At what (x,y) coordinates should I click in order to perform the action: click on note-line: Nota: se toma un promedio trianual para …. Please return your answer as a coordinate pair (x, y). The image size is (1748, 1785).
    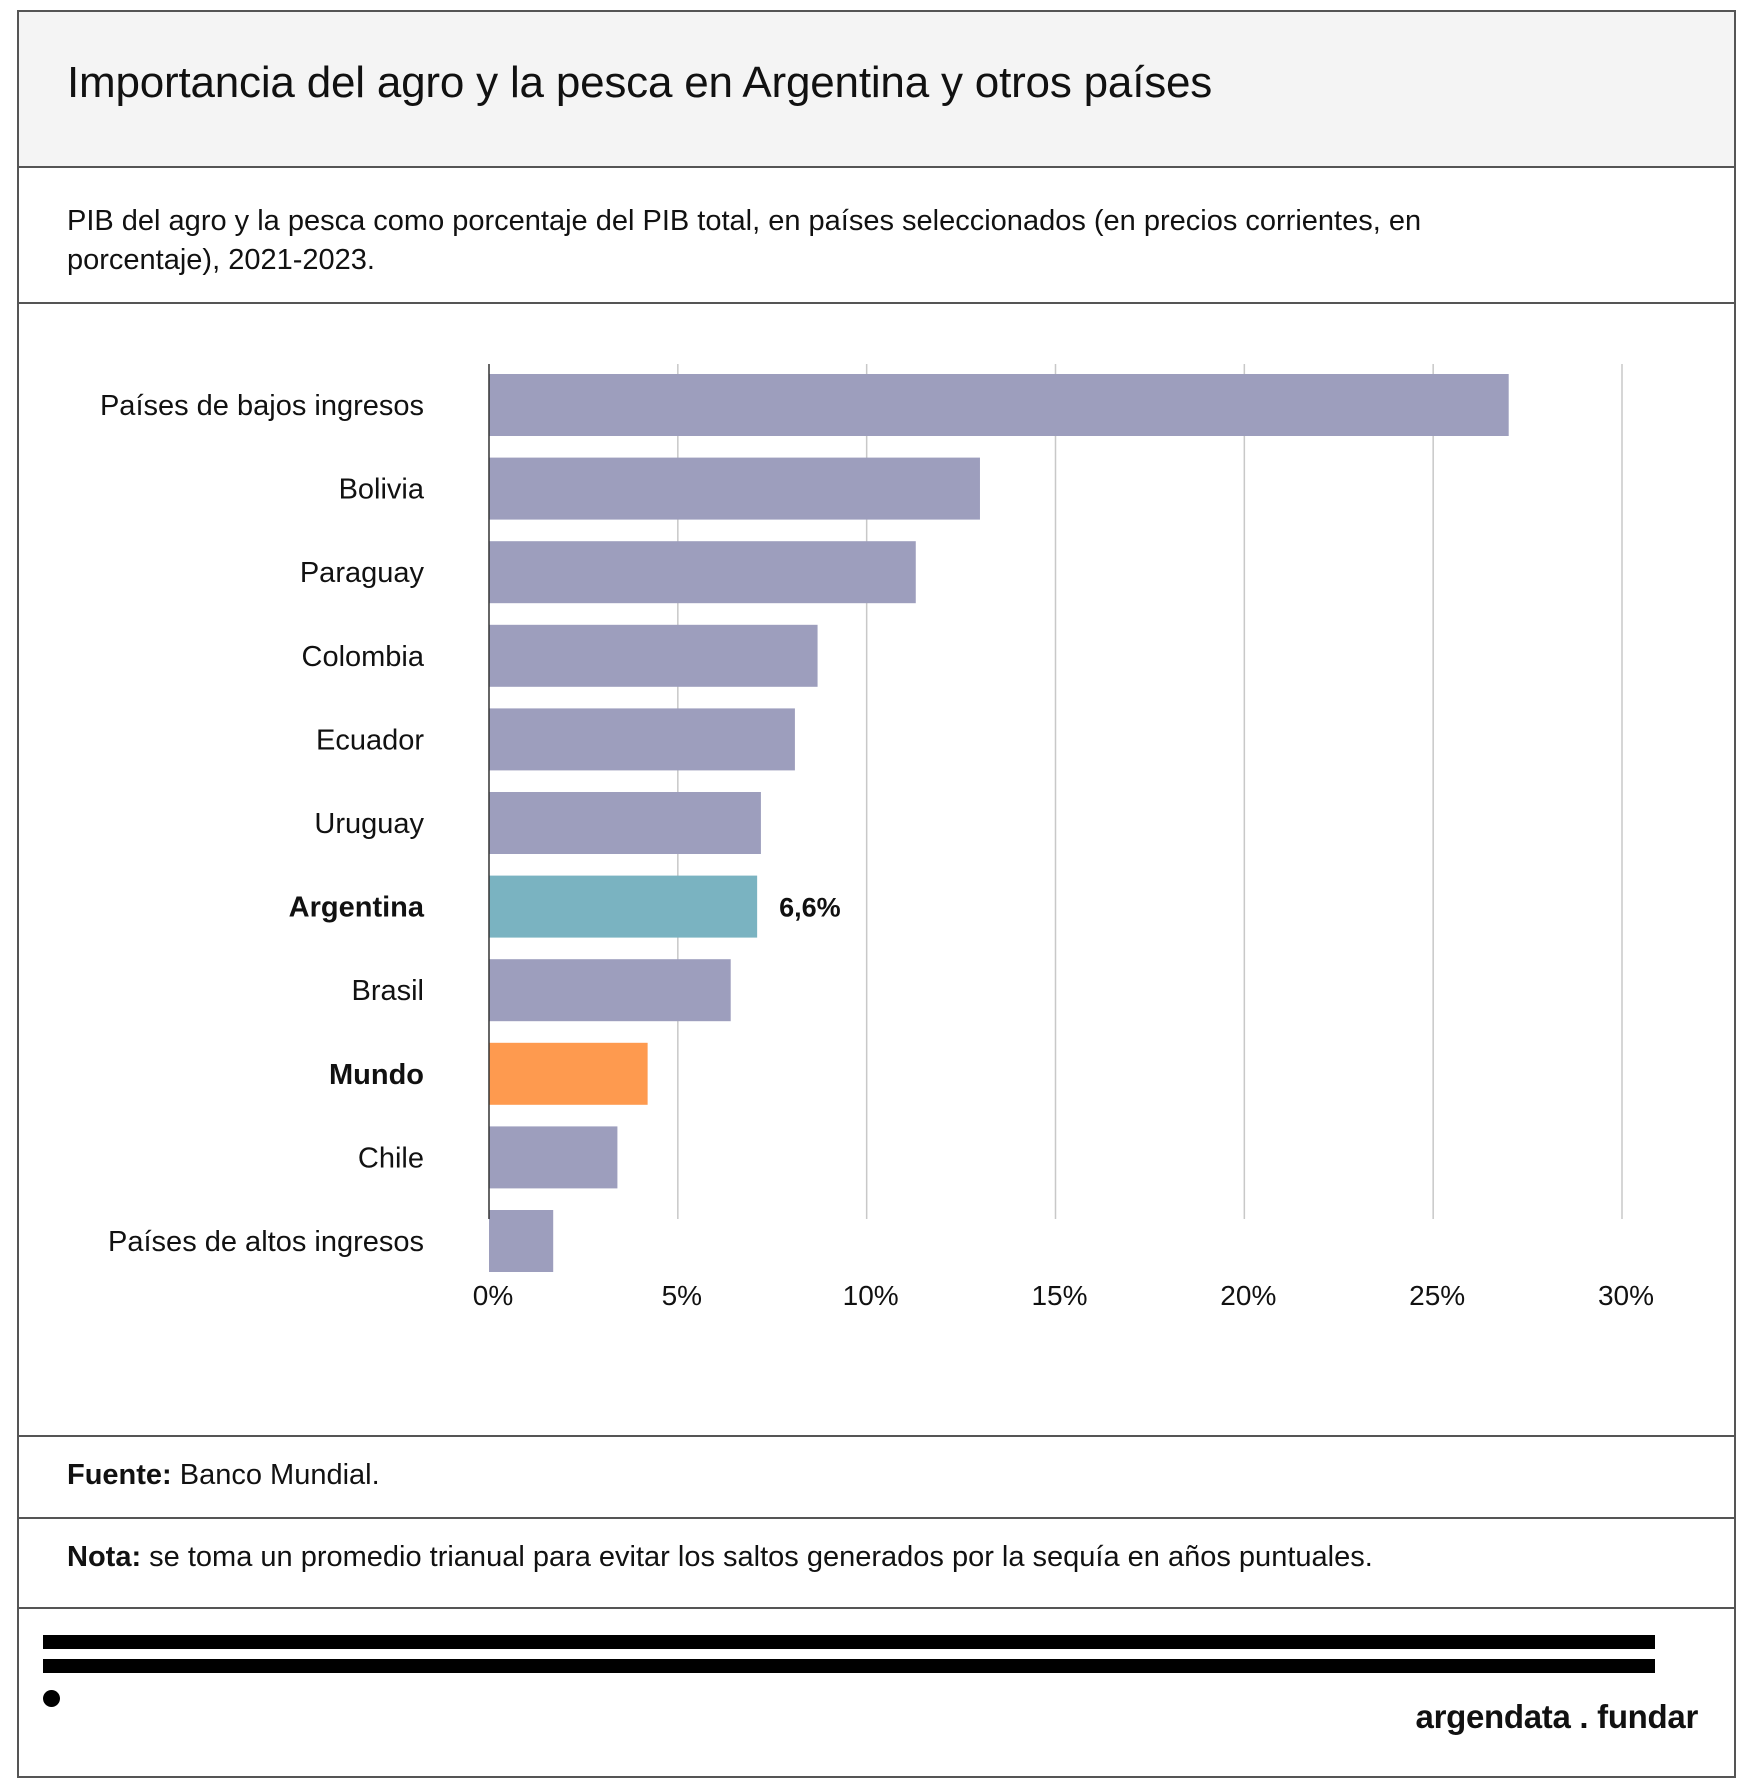
    Looking at the image, I should click on (720, 1557).